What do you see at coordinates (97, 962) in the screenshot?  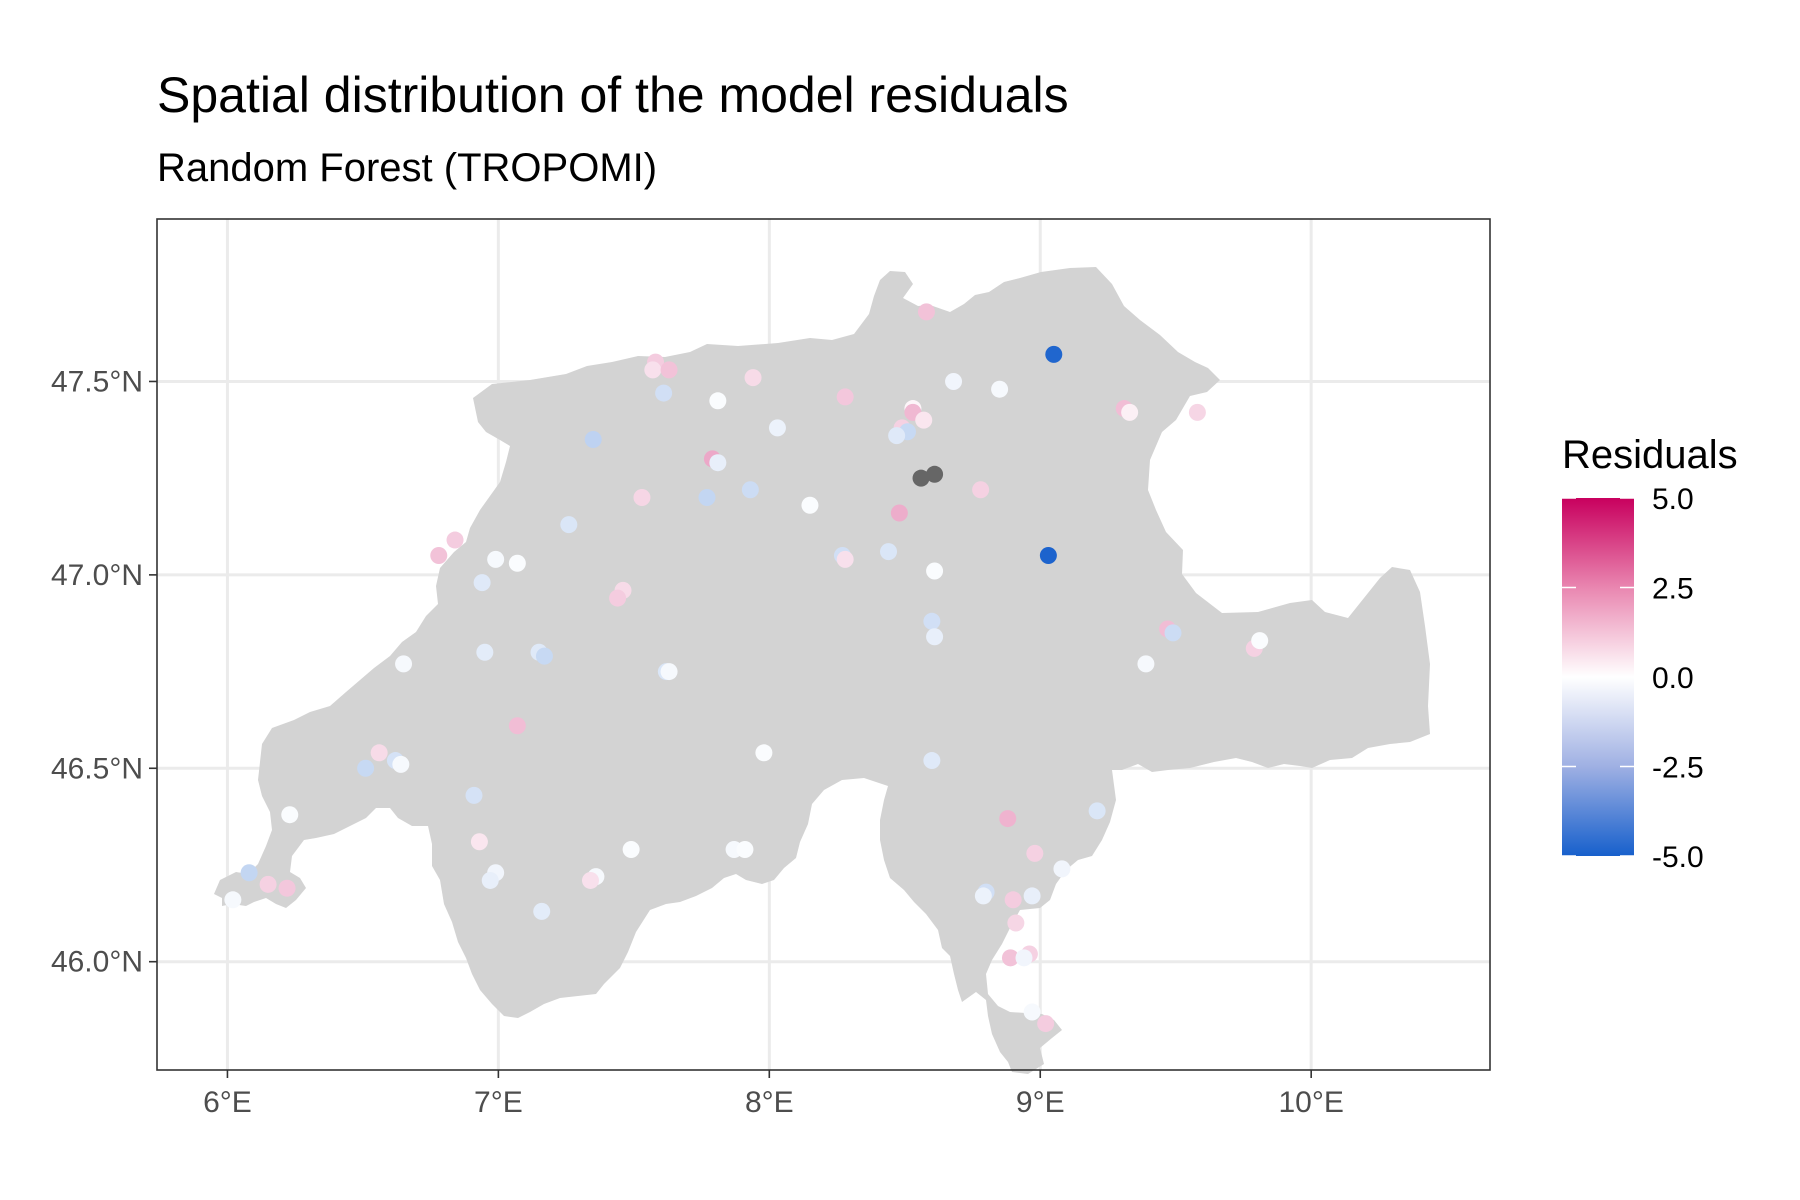 I see `y-tick-label: 46.0°N` at bounding box center [97, 962].